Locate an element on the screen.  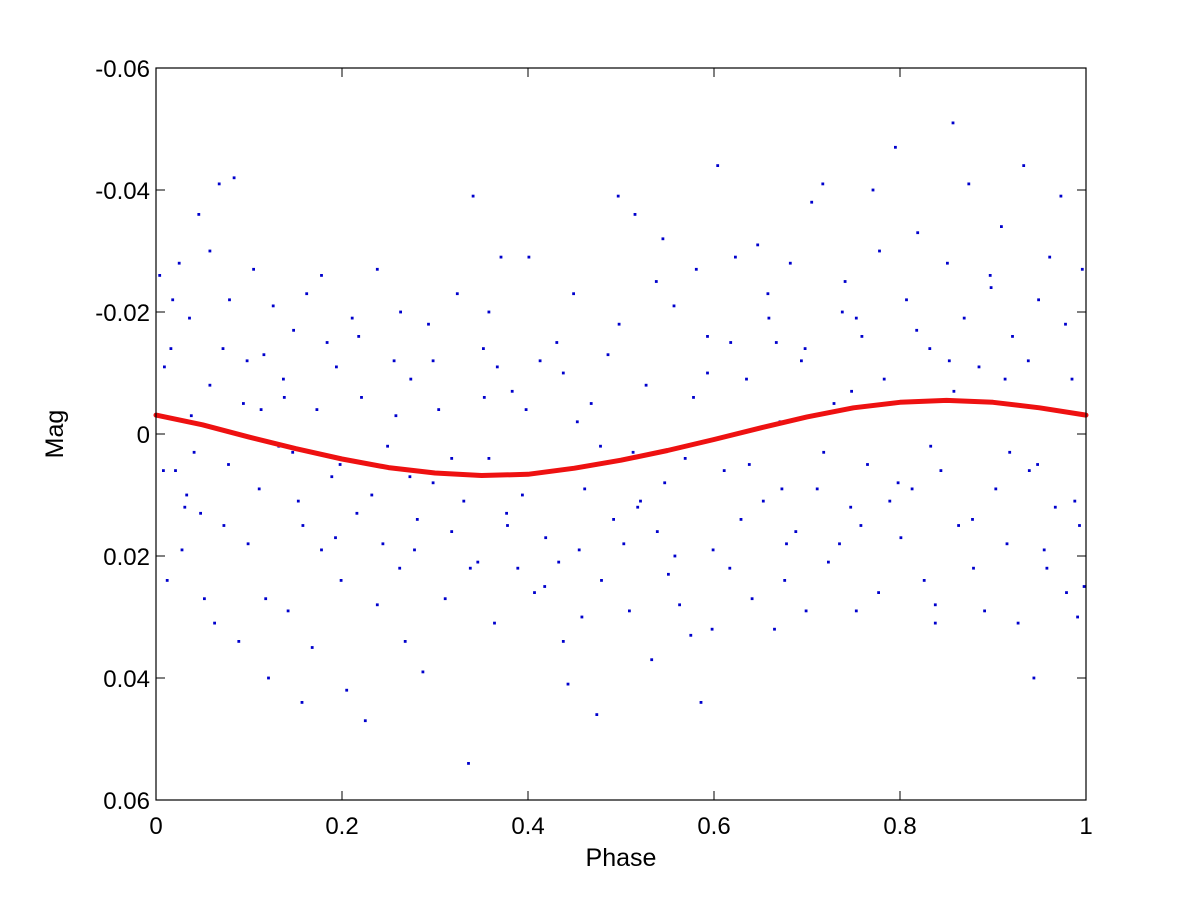
y-tick-label: 0 is located at coordinates (143, 435).